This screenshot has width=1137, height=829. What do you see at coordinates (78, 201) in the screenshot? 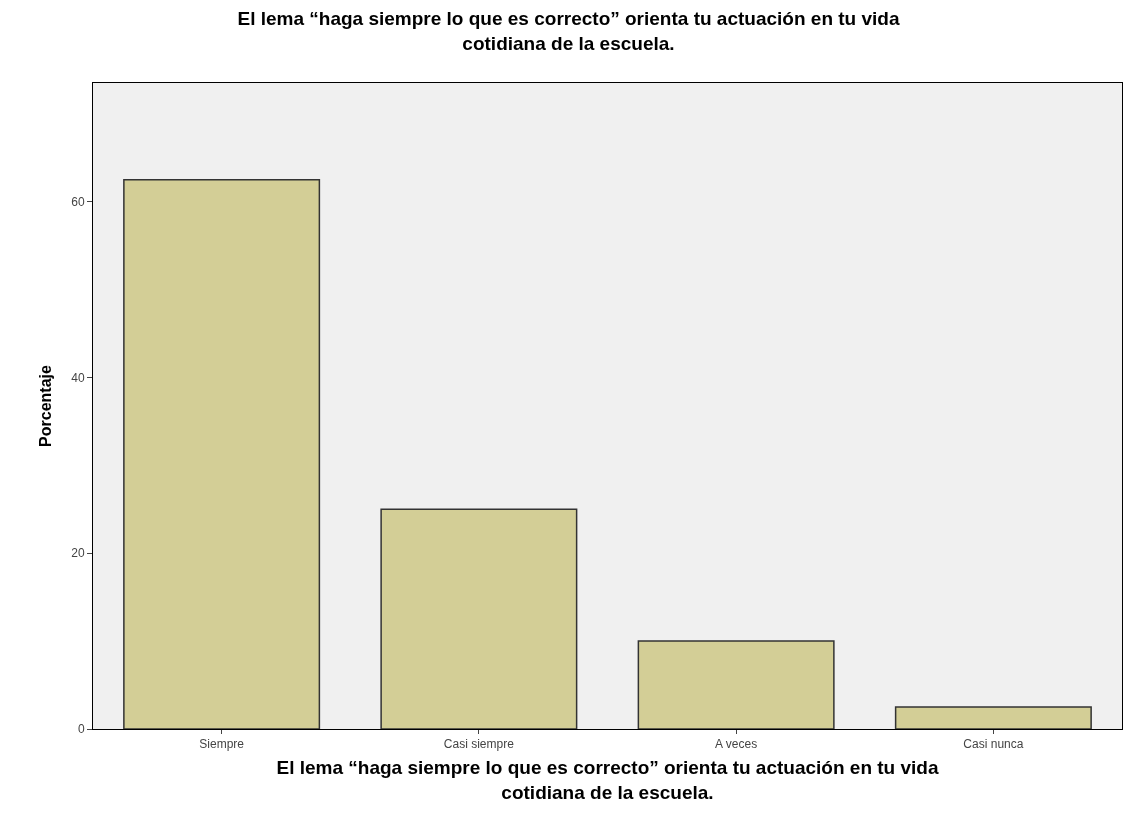
I see `y-tick-label: 60` at bounding box center [78, 201].